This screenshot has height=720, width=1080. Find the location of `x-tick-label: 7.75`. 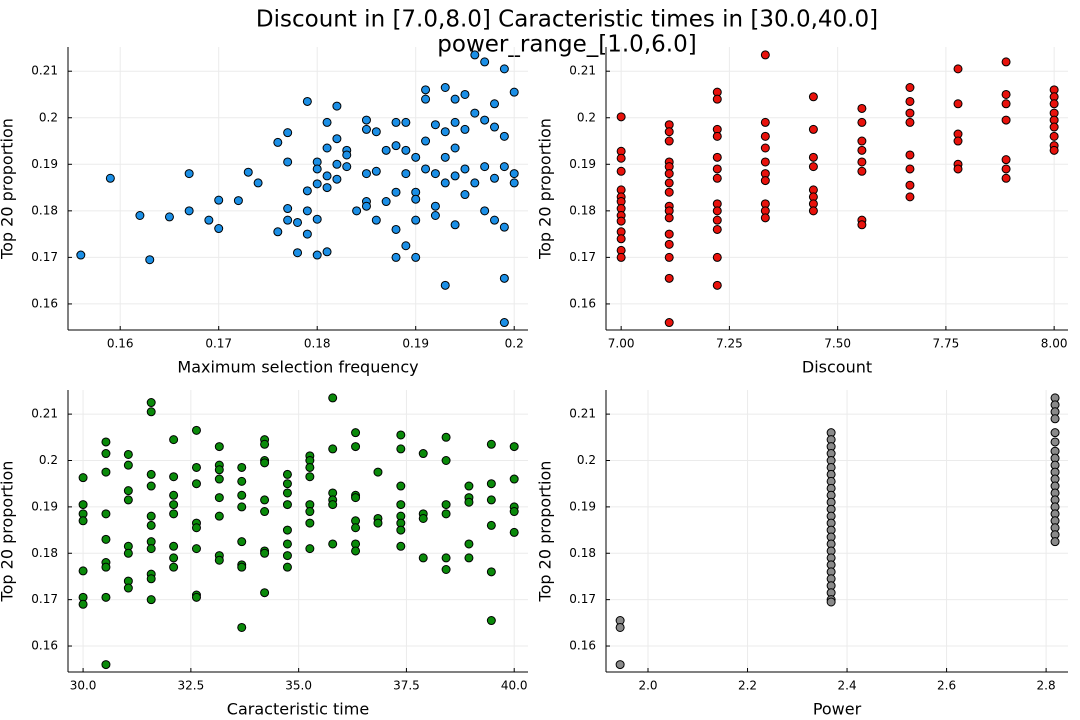

x-tick-label: 7.75 is located at coordinates (946, 344).